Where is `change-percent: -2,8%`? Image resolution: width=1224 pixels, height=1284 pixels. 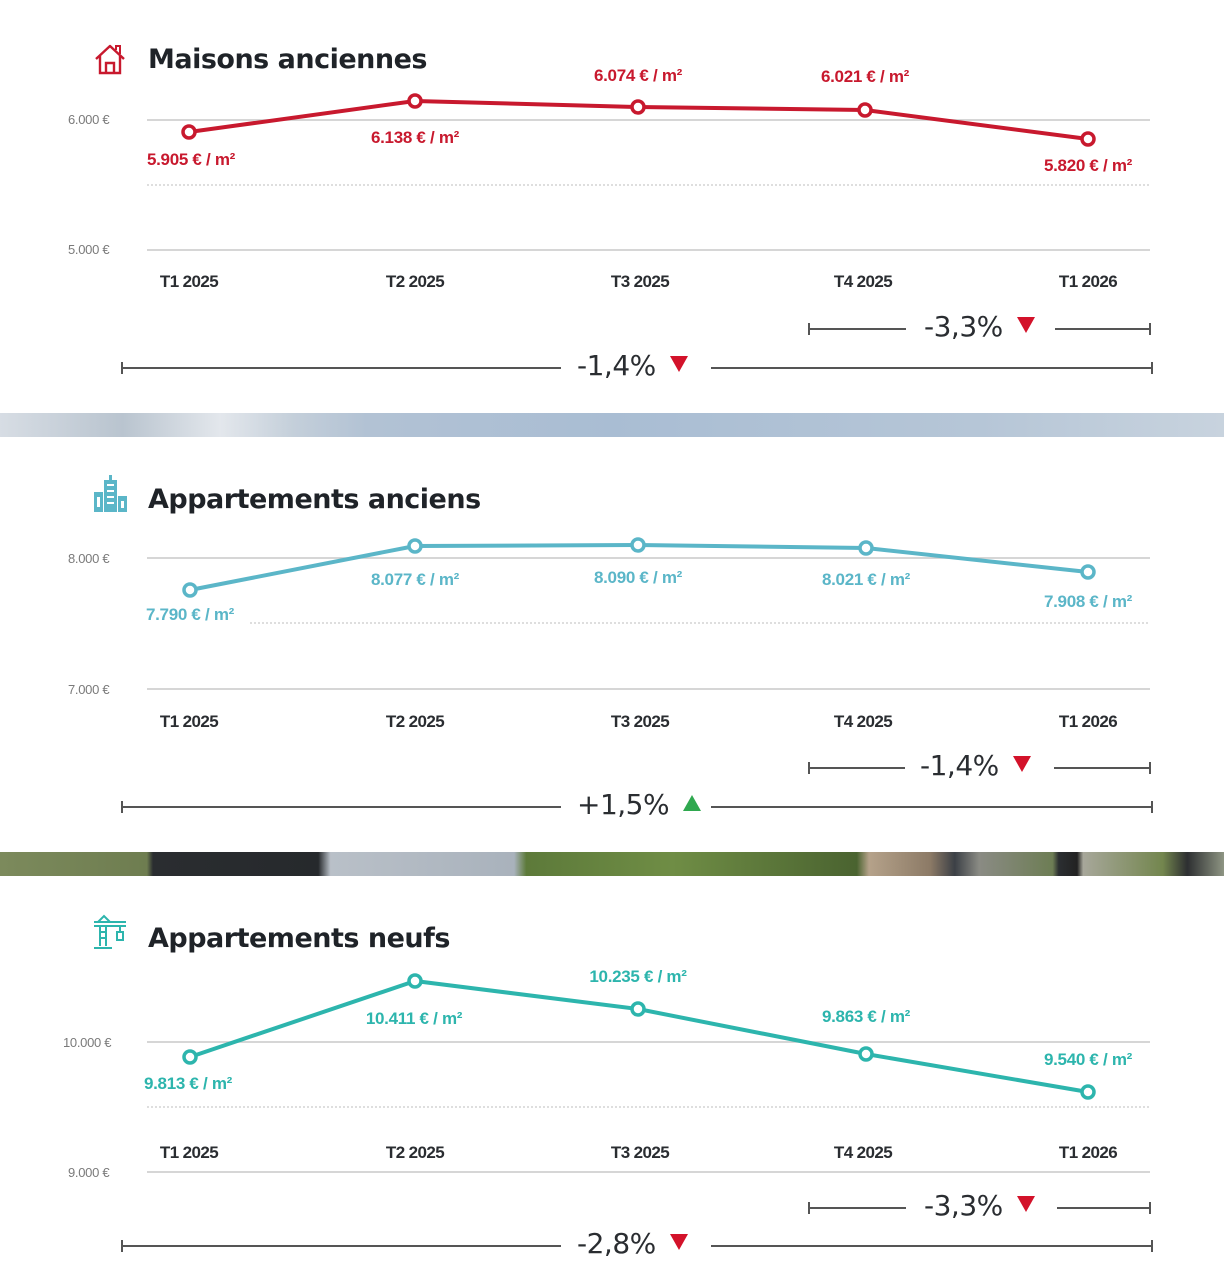 change-percent: -2,8% is located at coordinates (616, 1243).